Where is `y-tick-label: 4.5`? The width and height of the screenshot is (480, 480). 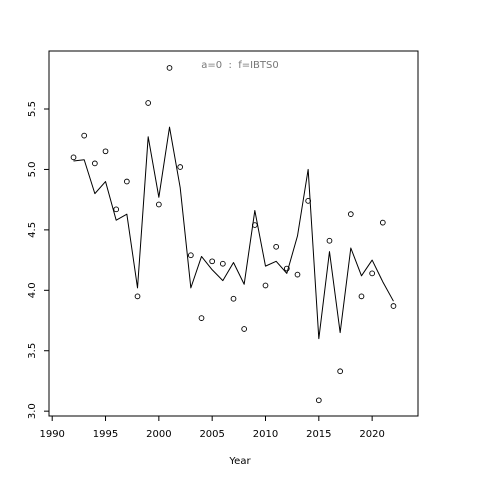 y-tick-label: 4.5 is located at coordinates (32, 230).